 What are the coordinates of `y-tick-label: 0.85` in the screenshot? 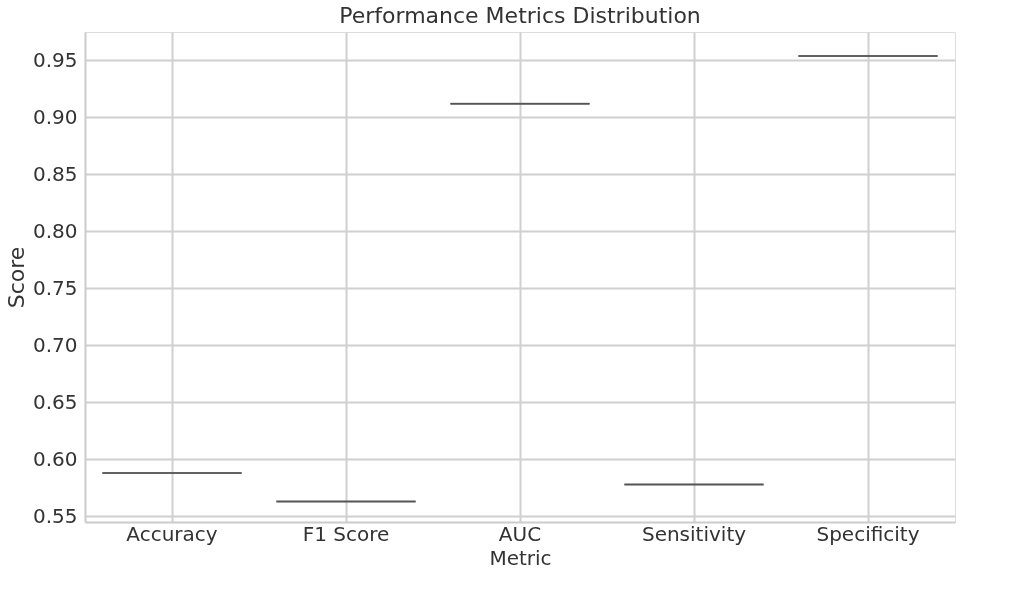 It's located at (55, 173).